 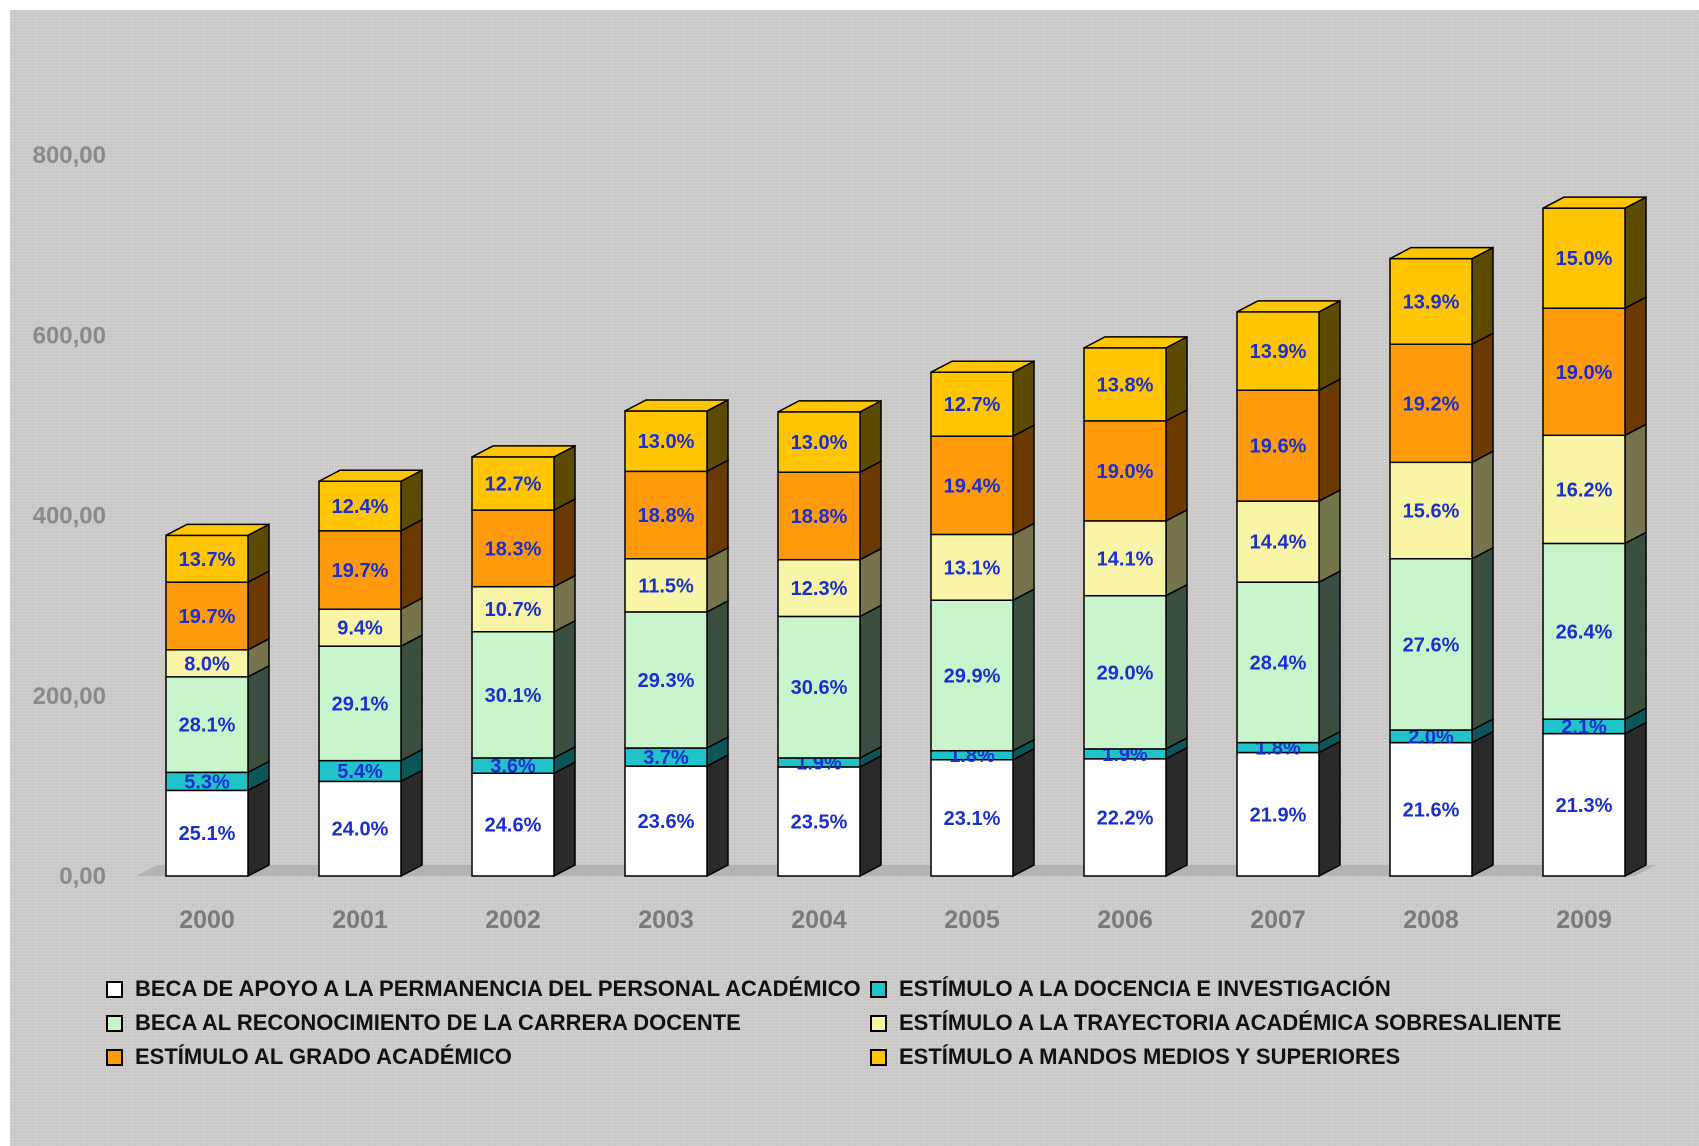 I want to click on legend-label: ESTÍMULO A LA DOCENCIA E INVESTIGACIÓN, so click(x=1145, y=988).